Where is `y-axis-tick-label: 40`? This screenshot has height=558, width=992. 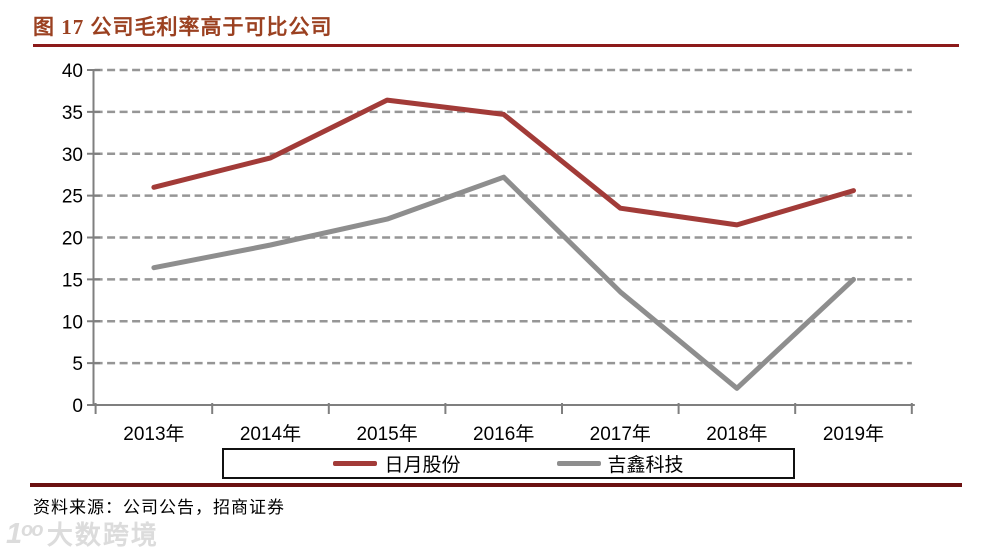 y-axis-tick-label: 40 is located at coordinates (72, 71).